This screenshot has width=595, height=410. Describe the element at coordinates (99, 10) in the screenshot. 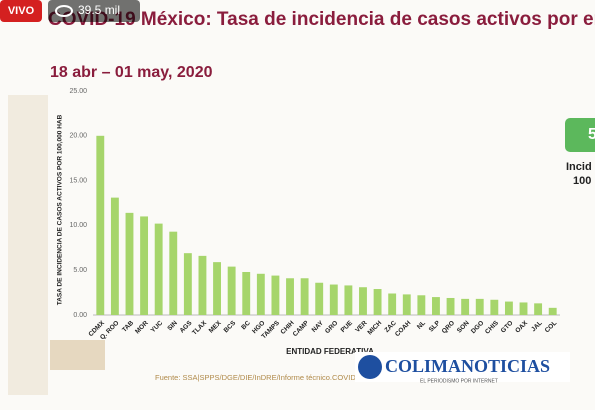

I see `views-text: 39.5 mil` at that location.